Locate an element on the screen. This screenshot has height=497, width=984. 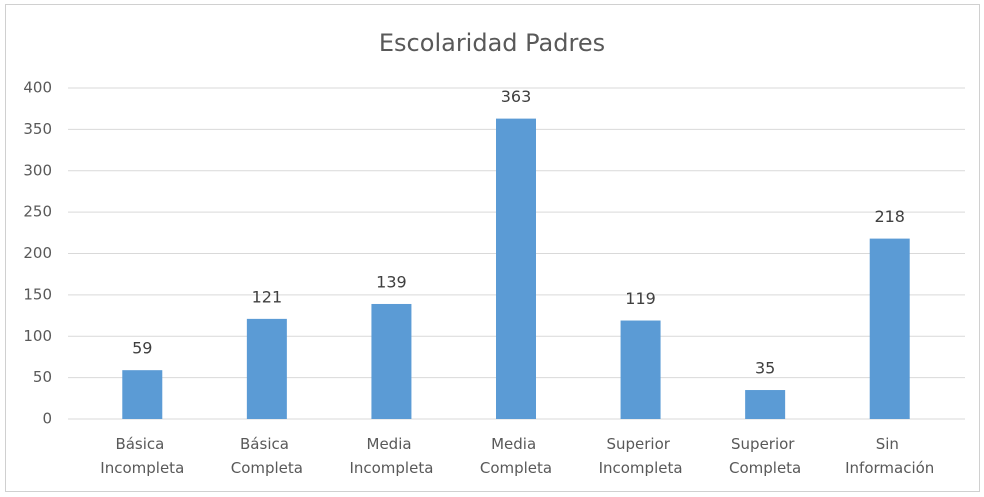
data-label: 363 is located at coordinates (516, 96).